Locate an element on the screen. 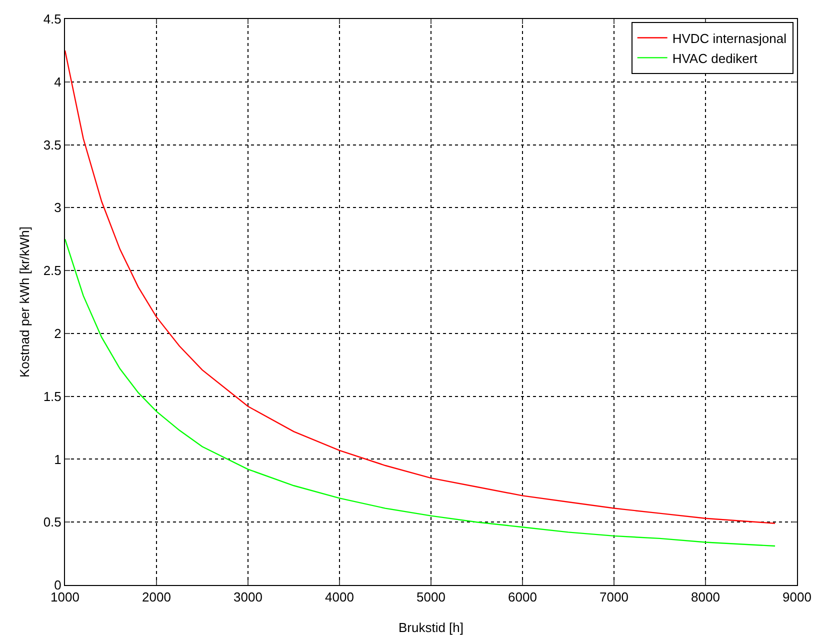  x-tick-label: 6000 is located at coordinates (522, 597).